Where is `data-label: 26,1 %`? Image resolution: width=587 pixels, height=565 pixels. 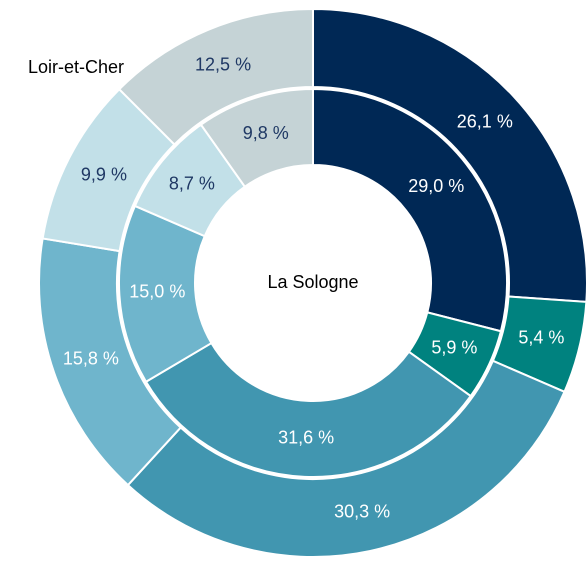
data-label: 26,1 % is located at coordinates (485, 121).